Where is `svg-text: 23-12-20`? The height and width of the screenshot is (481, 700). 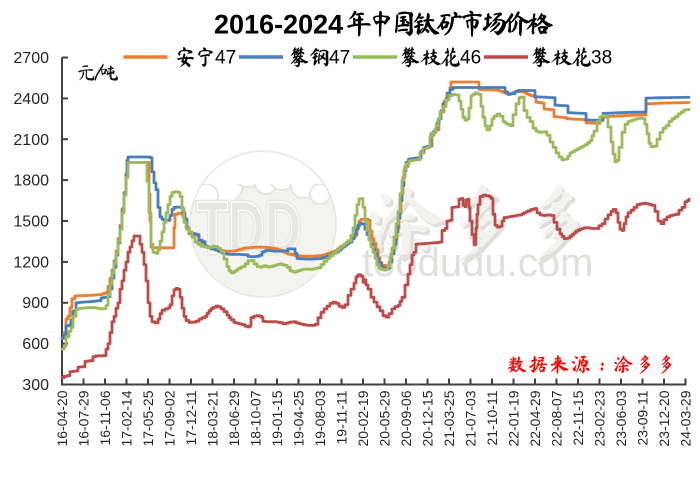 svg-text: 23-12-20 is located at coordinates (664, 418).